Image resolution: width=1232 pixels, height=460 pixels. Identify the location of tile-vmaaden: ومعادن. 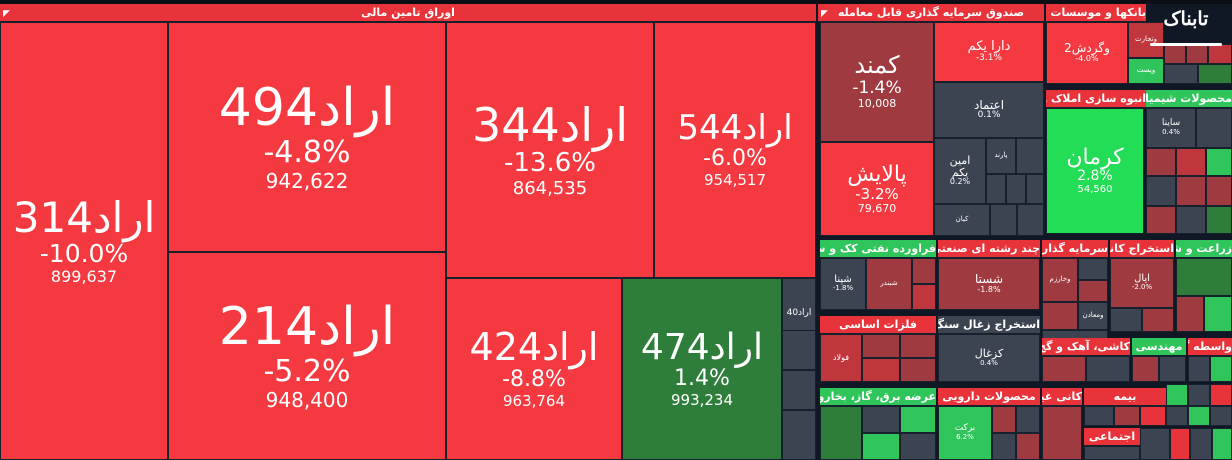
(1093, 316).